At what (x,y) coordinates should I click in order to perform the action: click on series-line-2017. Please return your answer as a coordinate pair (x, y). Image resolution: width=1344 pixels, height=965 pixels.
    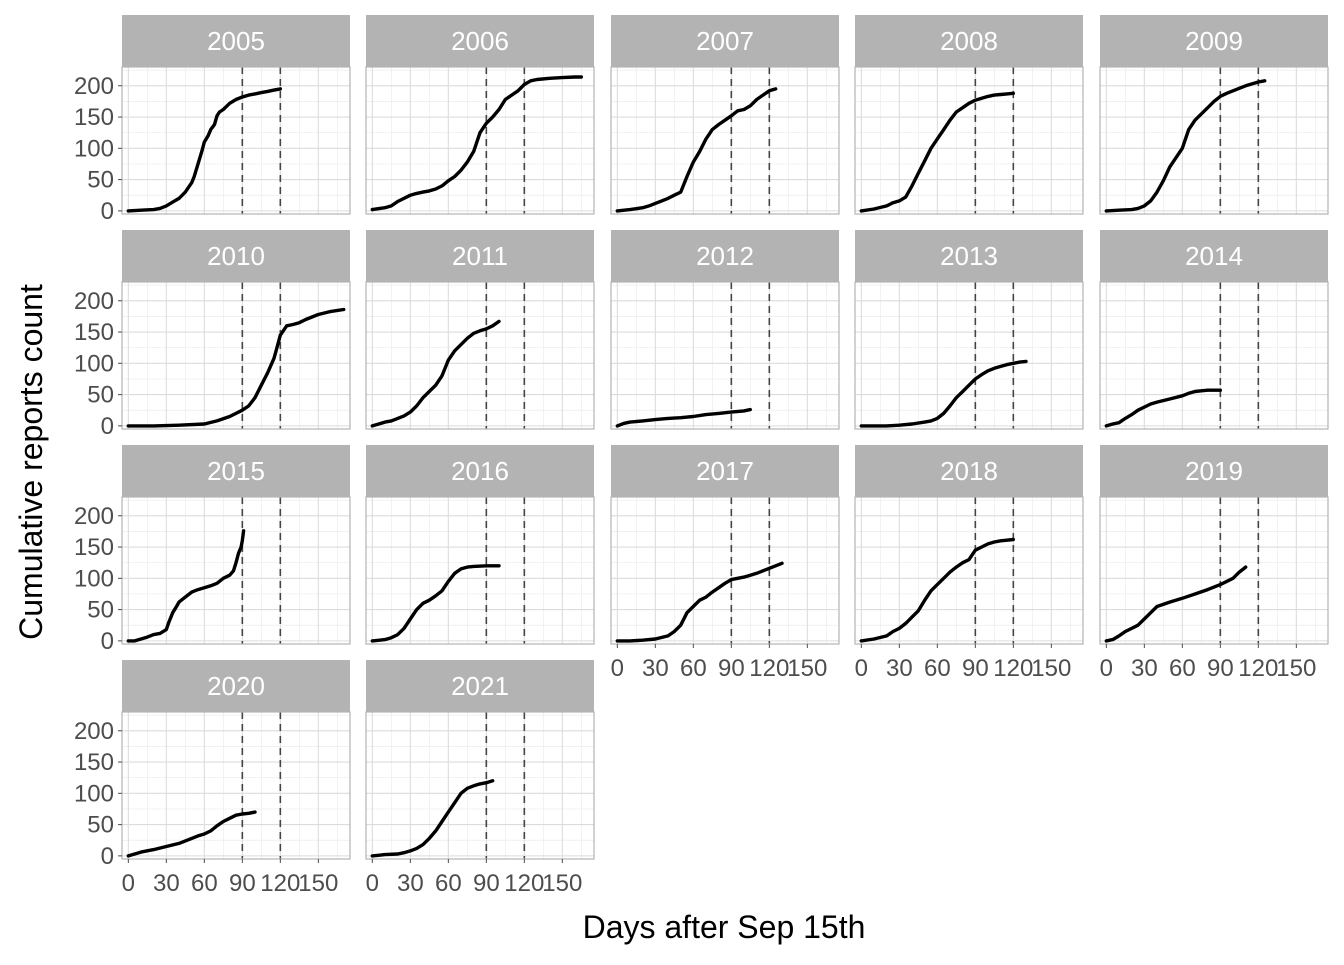
    Looking at the image, I should click on (699, 602).